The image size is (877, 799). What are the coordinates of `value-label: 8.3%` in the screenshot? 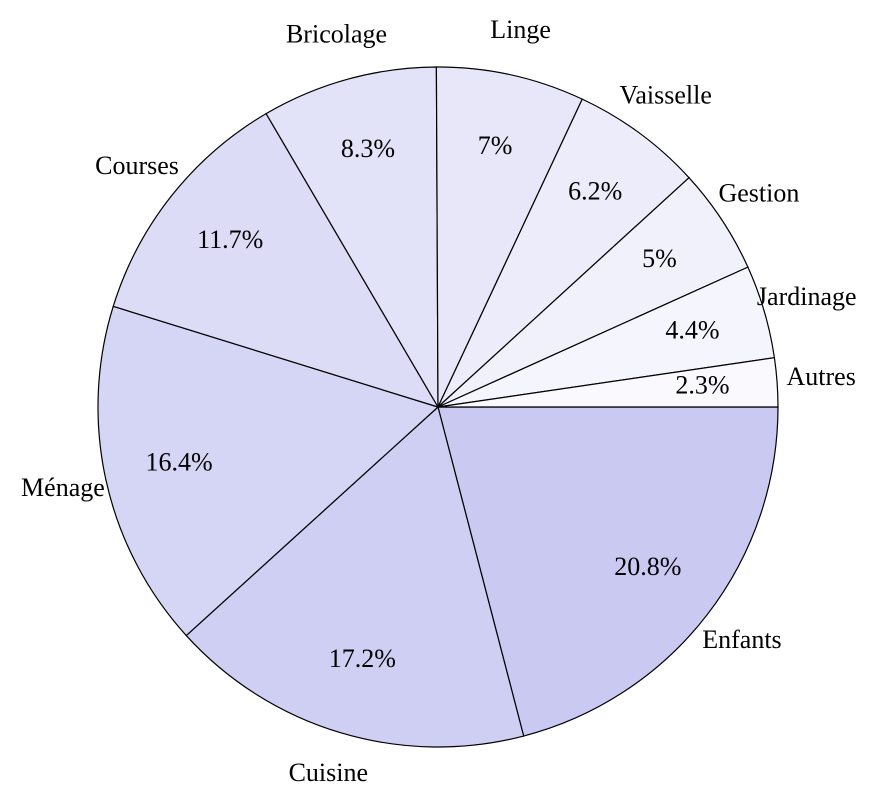 It's located at (368, 148).